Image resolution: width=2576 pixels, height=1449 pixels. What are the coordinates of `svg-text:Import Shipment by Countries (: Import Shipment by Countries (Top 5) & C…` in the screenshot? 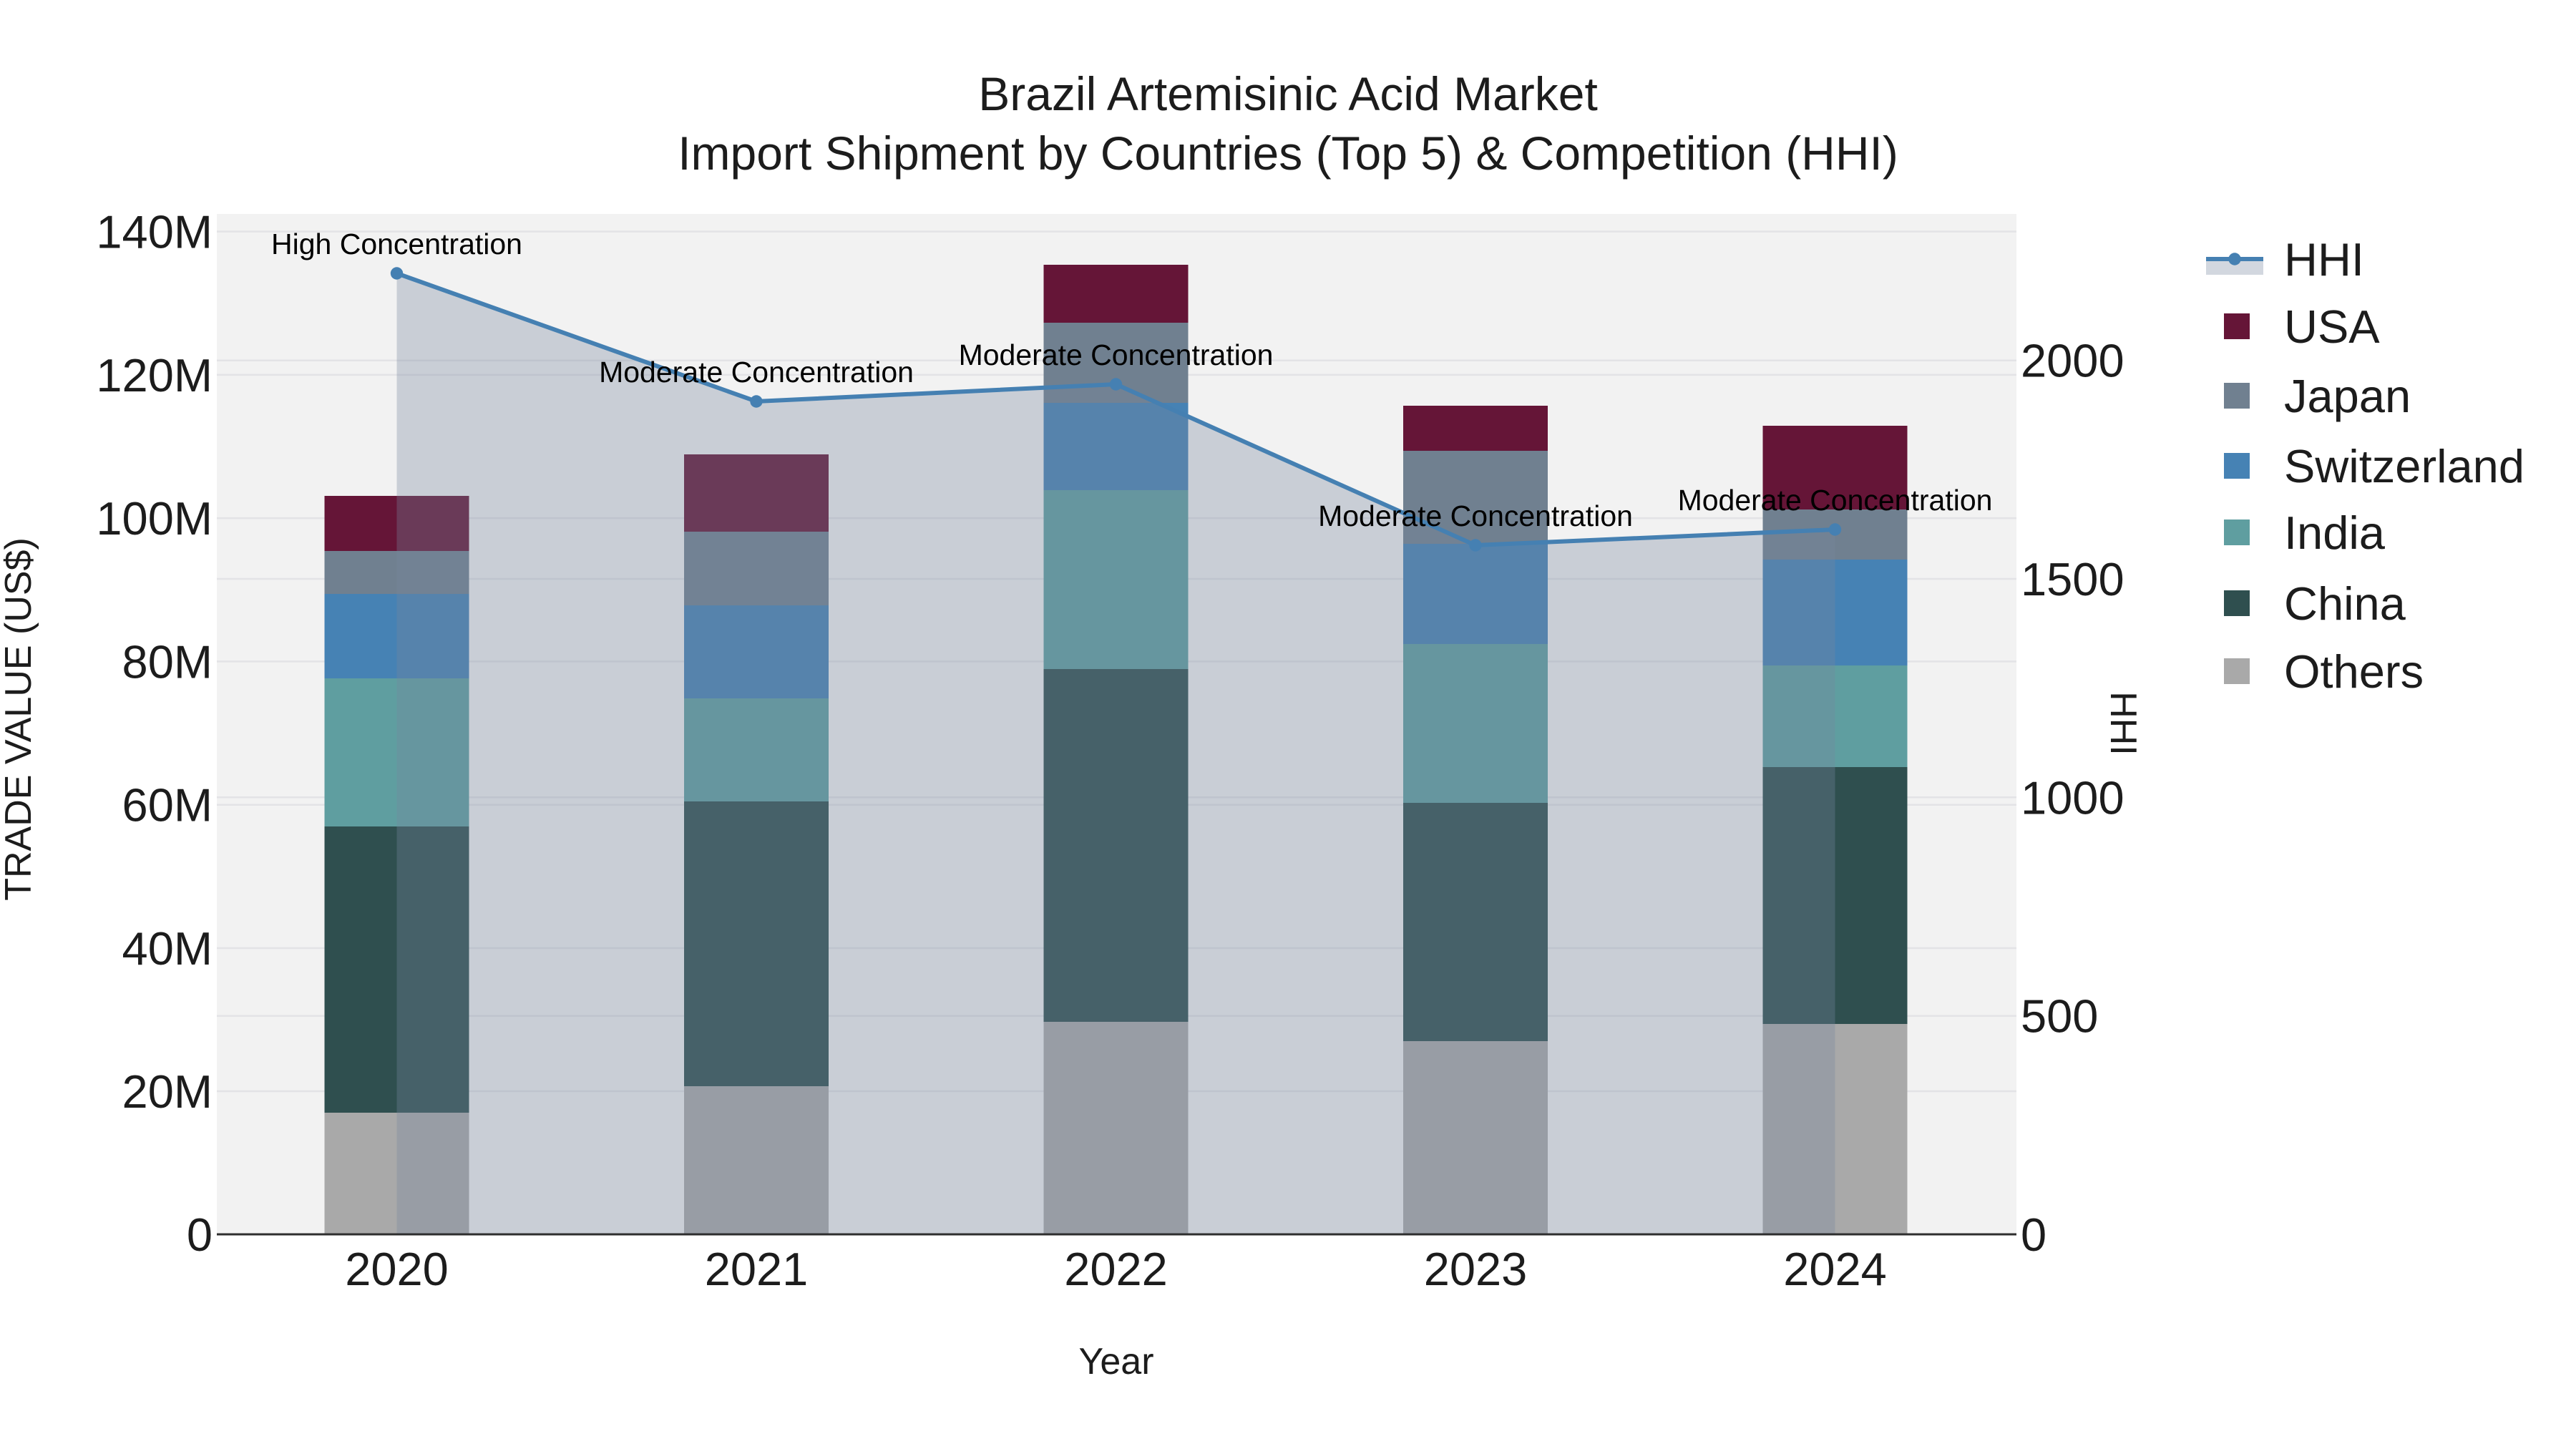 It's located at (1288, 153).